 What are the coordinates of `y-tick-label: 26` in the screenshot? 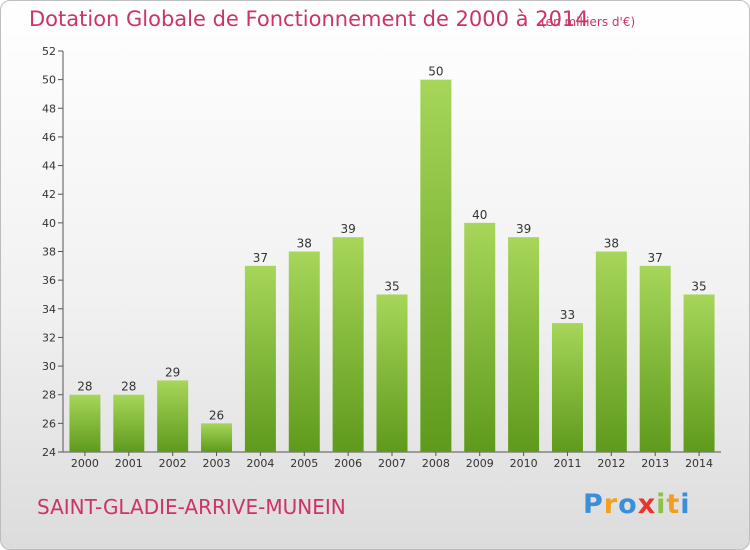 It's located at (49, 423).